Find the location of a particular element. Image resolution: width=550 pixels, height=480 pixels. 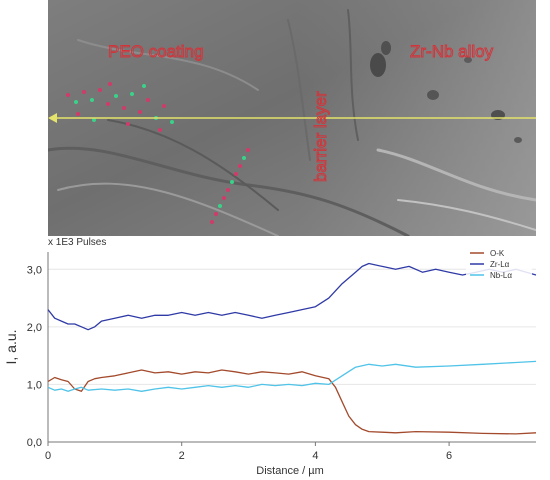

y-tick-label-2: 2,0 is located at coordinates (34, 328).